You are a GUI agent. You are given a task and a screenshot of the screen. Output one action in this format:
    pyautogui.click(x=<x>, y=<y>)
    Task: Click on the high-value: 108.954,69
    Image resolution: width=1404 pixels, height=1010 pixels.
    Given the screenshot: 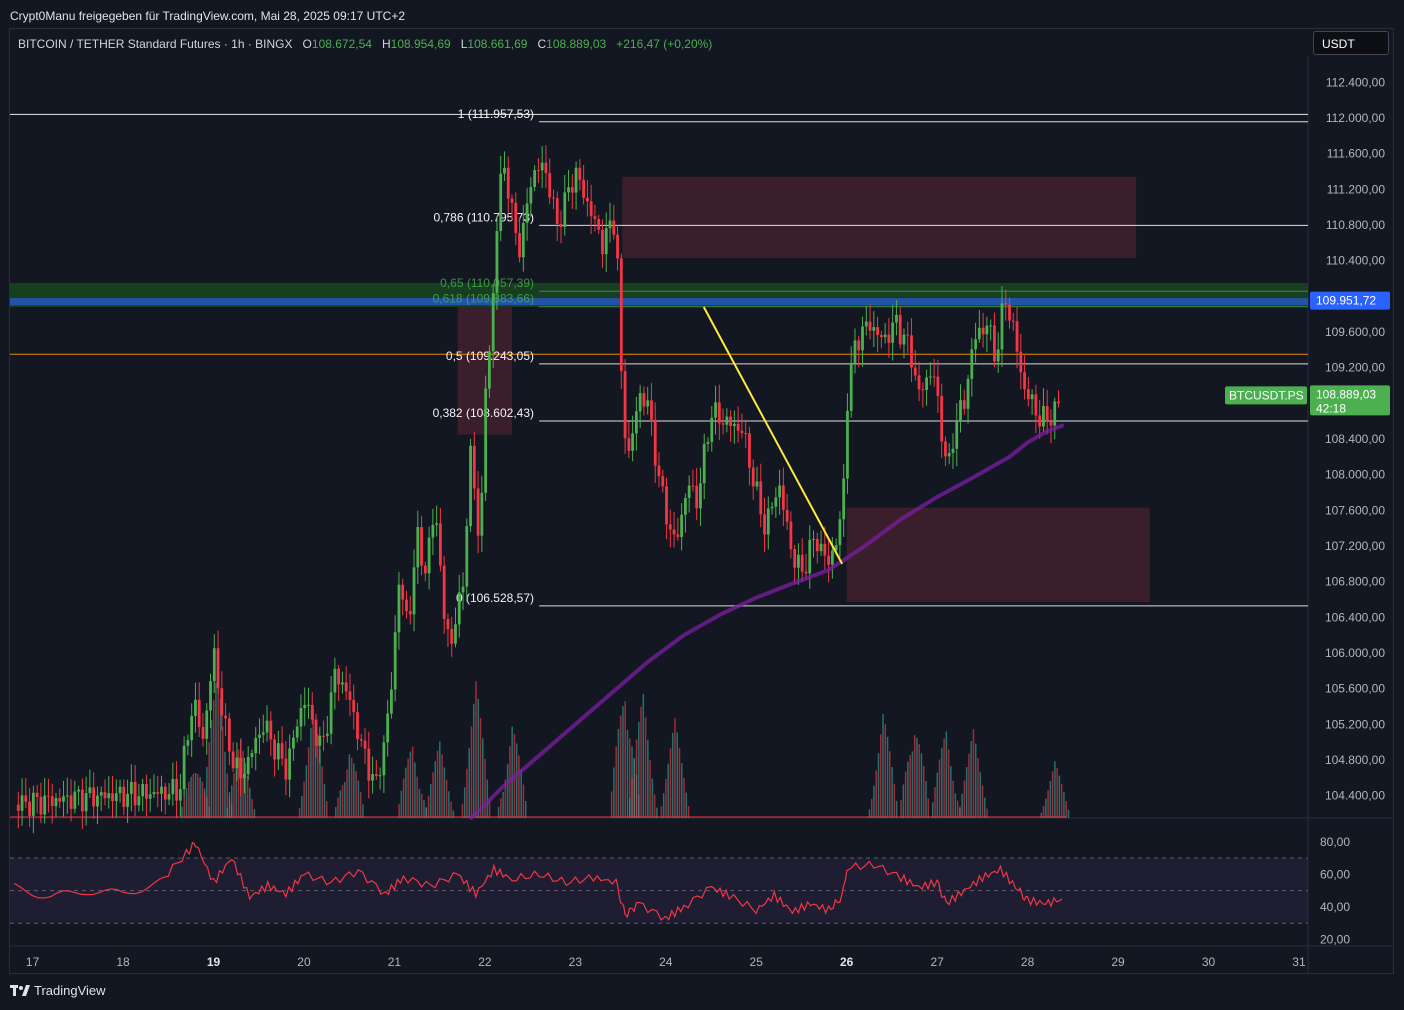 What is the action you would take?
    pyautogui.click(x=420, y=44)
    